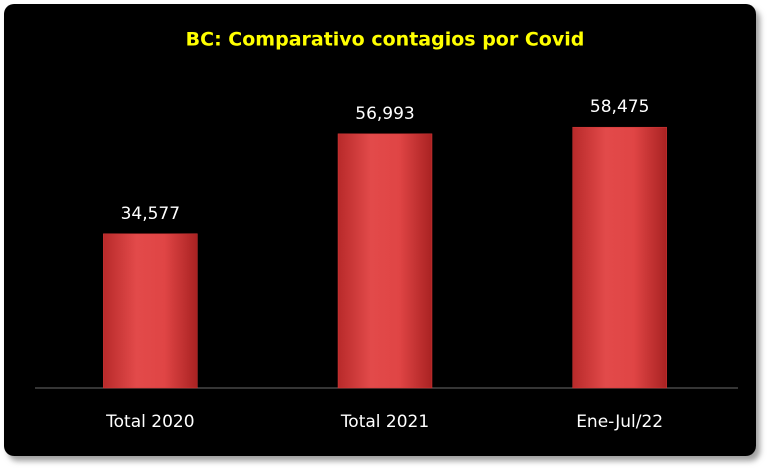  What do you see at coordinates (149, 422) in the screenshot?
I see `x-tick-label: Total 2020` at bounding box center [149, 422].